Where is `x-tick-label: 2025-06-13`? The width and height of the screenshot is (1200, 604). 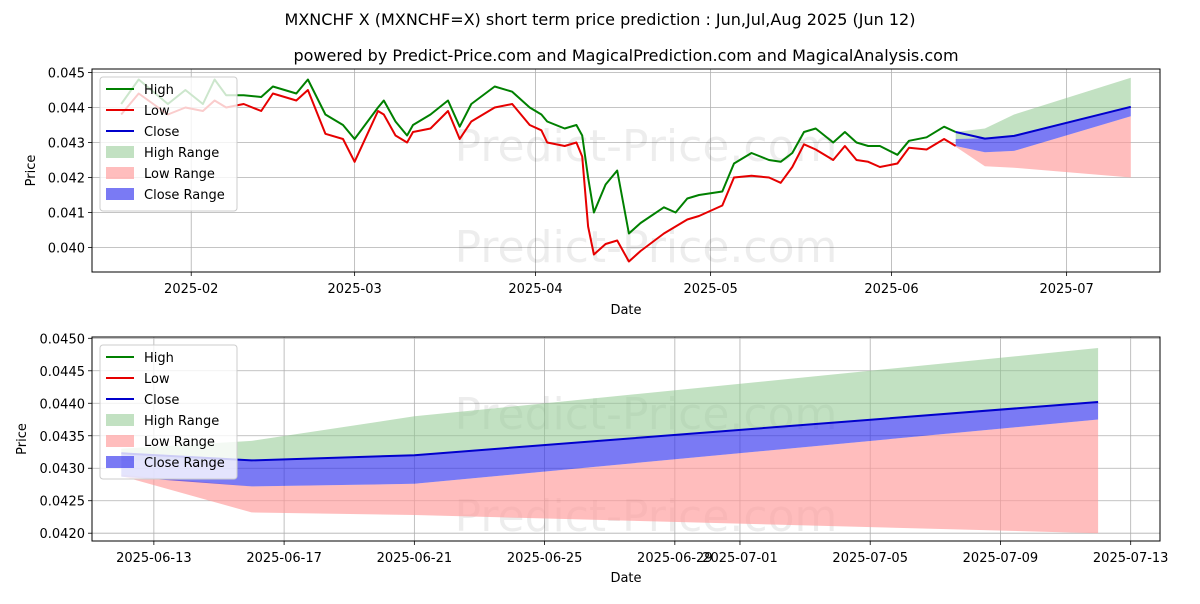 x-tick-label: 2025-06-13 is located at coordinates (154, 558).